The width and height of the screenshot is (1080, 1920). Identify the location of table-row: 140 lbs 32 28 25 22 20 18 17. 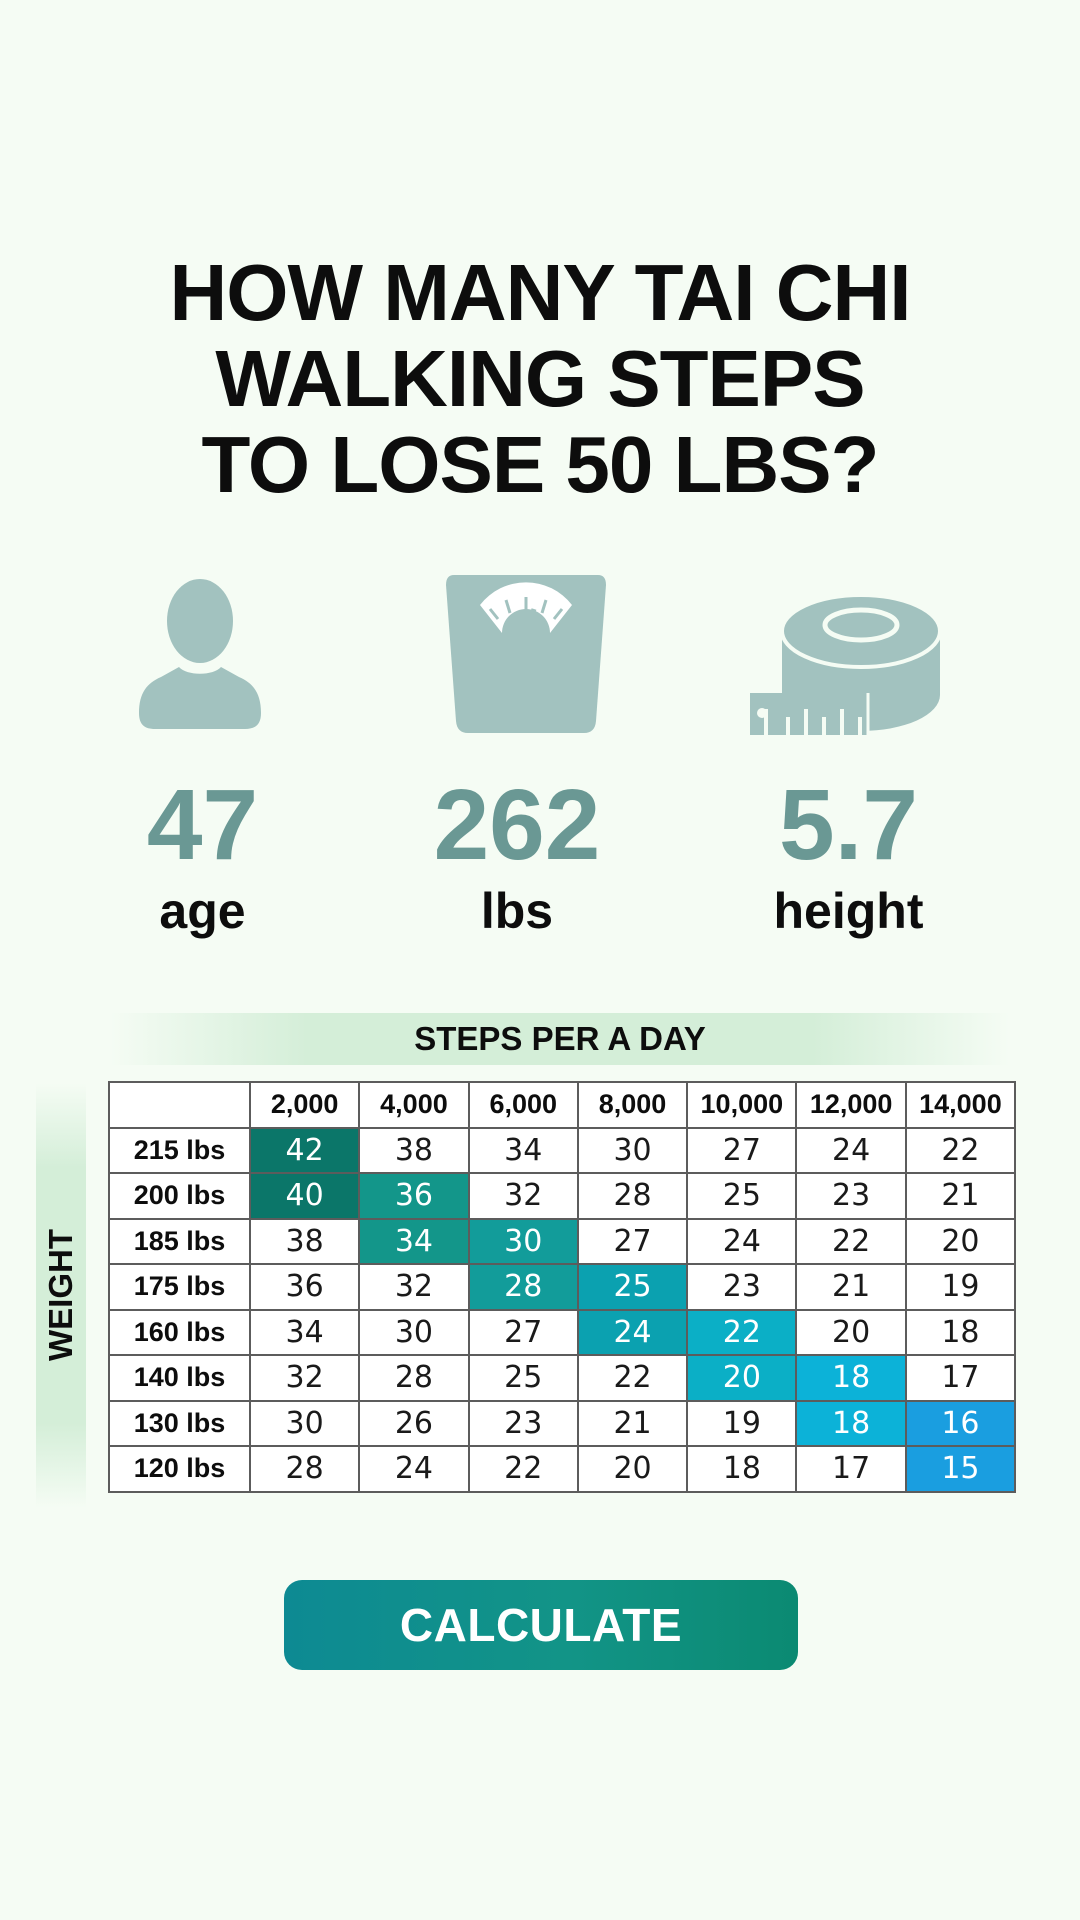
(562, 1378).